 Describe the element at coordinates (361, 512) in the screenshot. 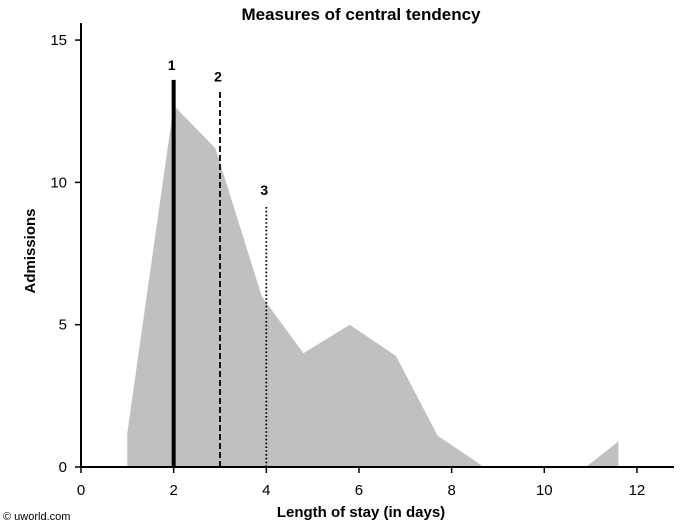

I see `x-axis-label: Length of stay (in days)` at that location.